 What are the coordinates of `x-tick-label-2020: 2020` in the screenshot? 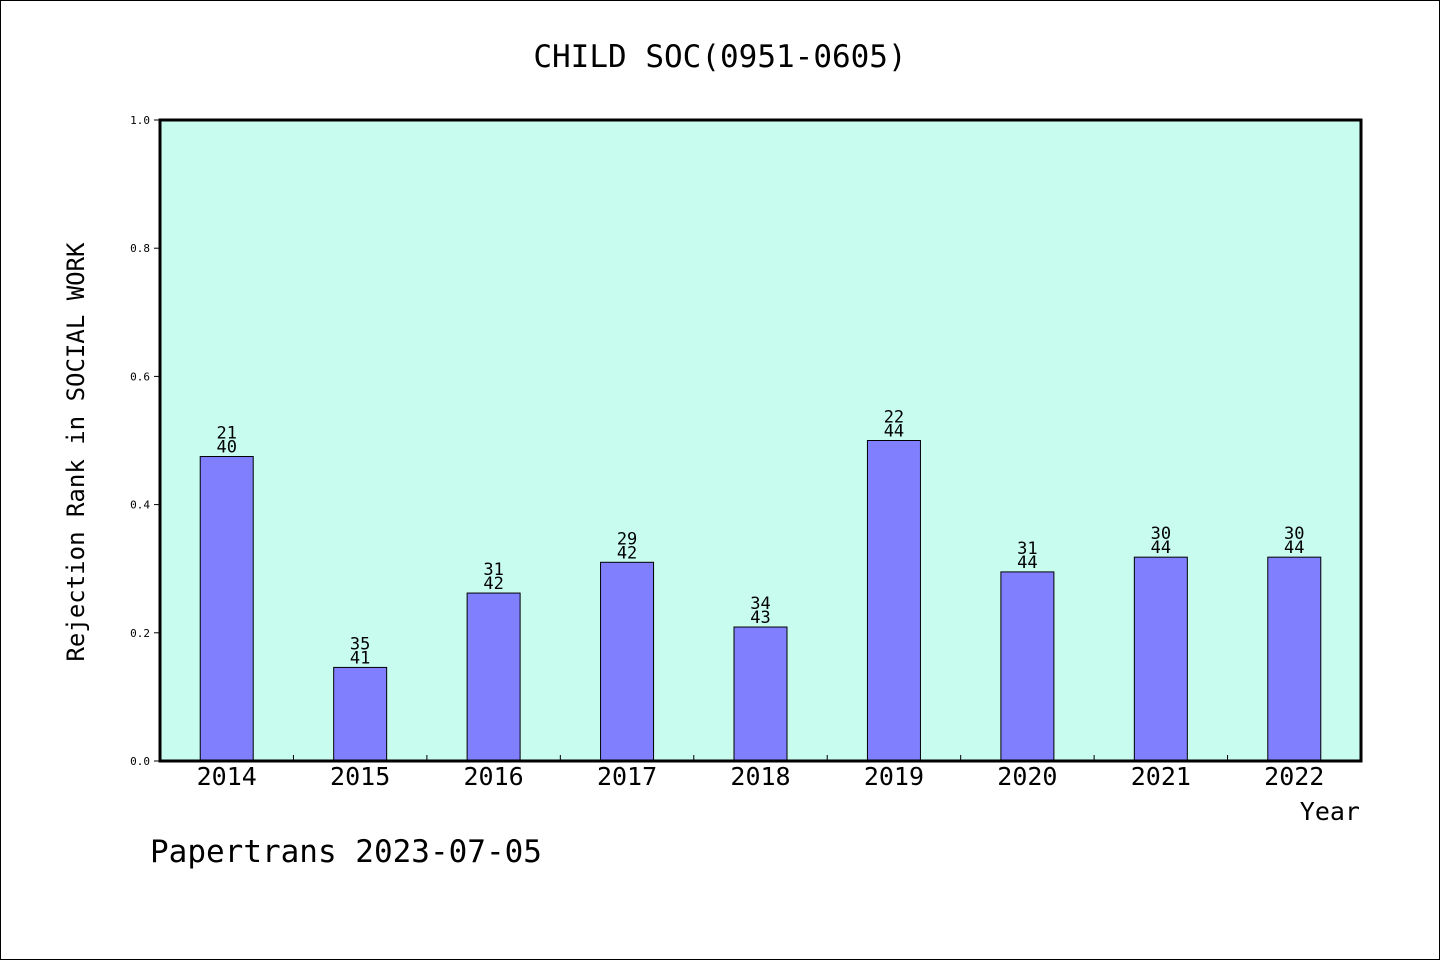 It's located at (1027, 776).